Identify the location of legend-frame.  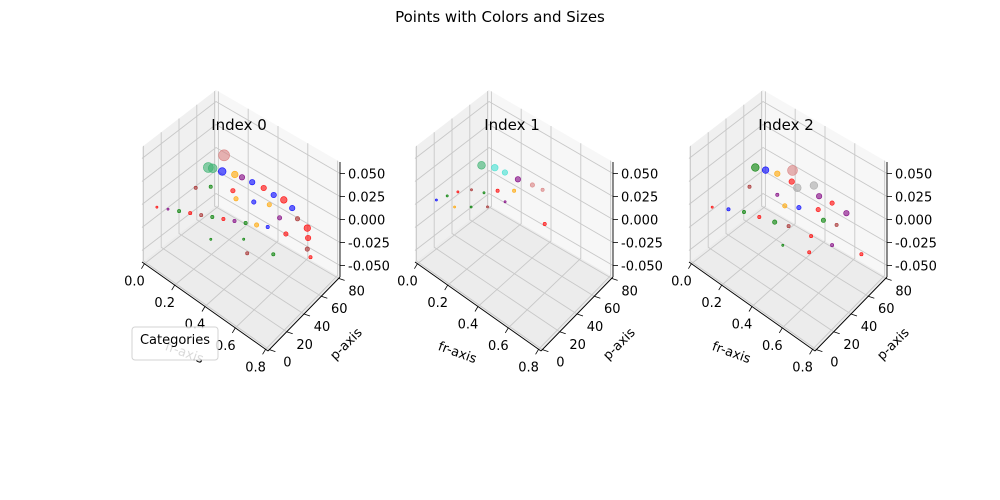
(175, 343).